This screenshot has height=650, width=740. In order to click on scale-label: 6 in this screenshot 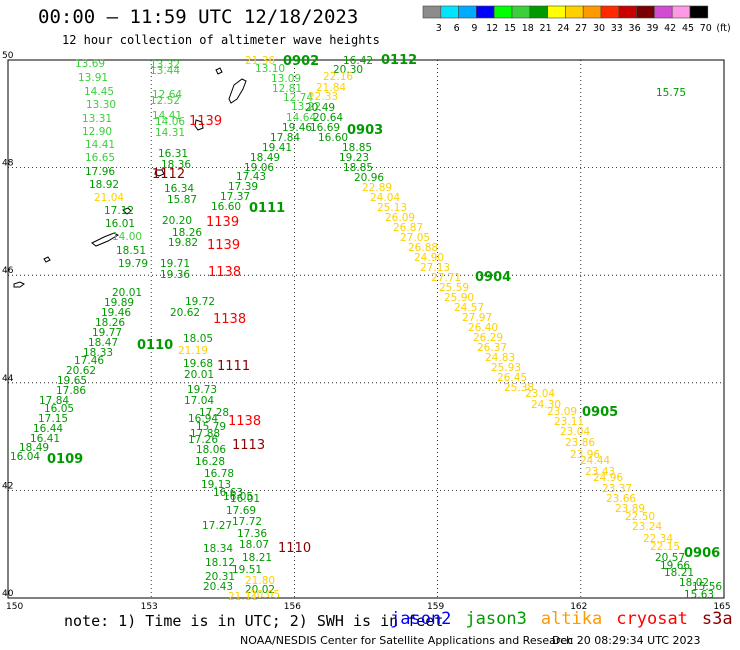, I will do `click(457, 28)`.